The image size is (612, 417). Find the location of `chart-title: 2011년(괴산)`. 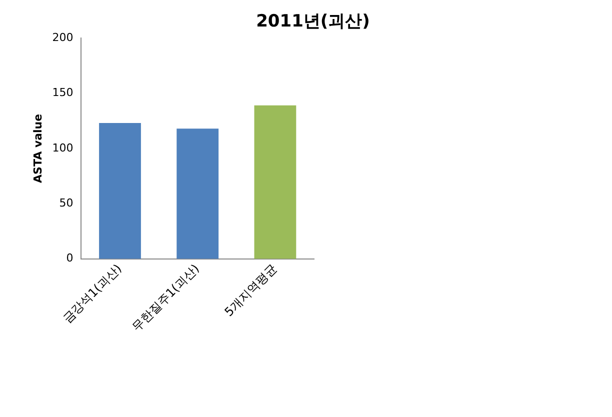

chart-title: 2011년(괴산) is located at coordinates (313, 21).